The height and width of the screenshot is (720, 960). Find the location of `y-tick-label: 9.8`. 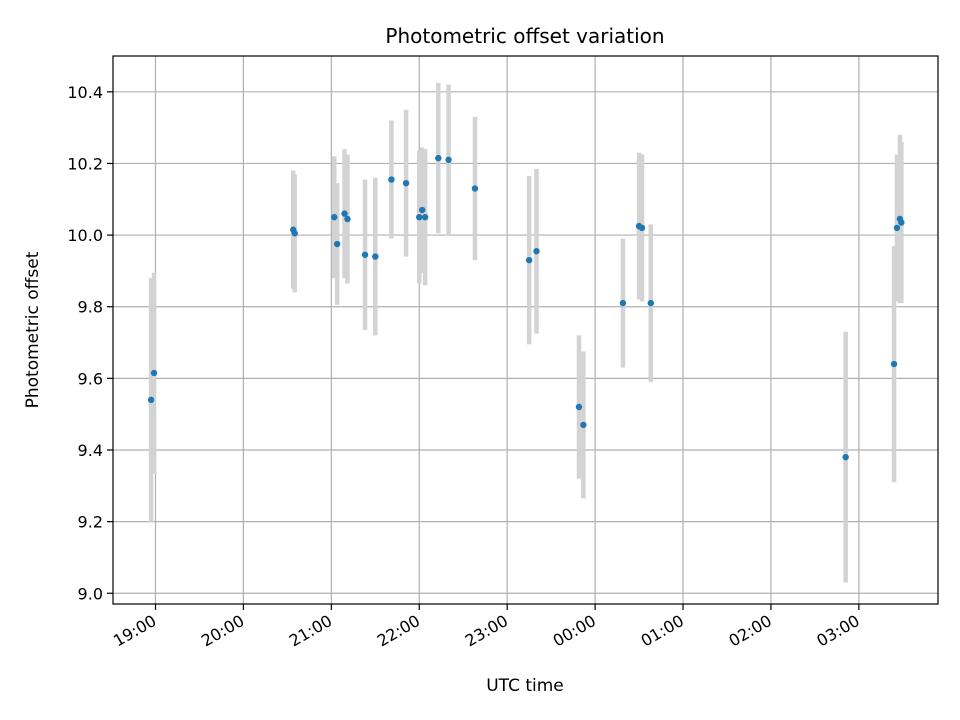

y-tick-label: 9.8 is located at coordinates (90, 307).